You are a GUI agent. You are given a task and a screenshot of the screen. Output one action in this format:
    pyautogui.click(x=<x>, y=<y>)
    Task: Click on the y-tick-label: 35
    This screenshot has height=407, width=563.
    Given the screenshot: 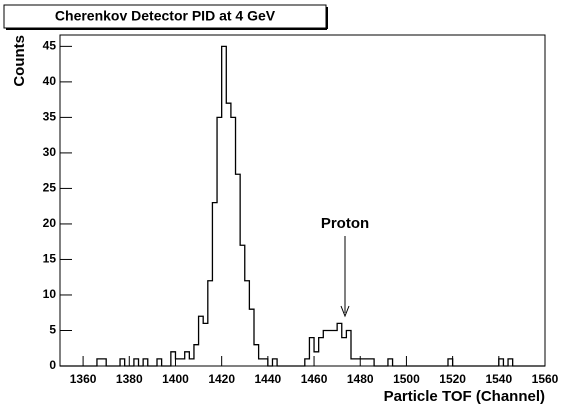 What is the action you would take?
    pyautogui.click(x=50, y=117)
    